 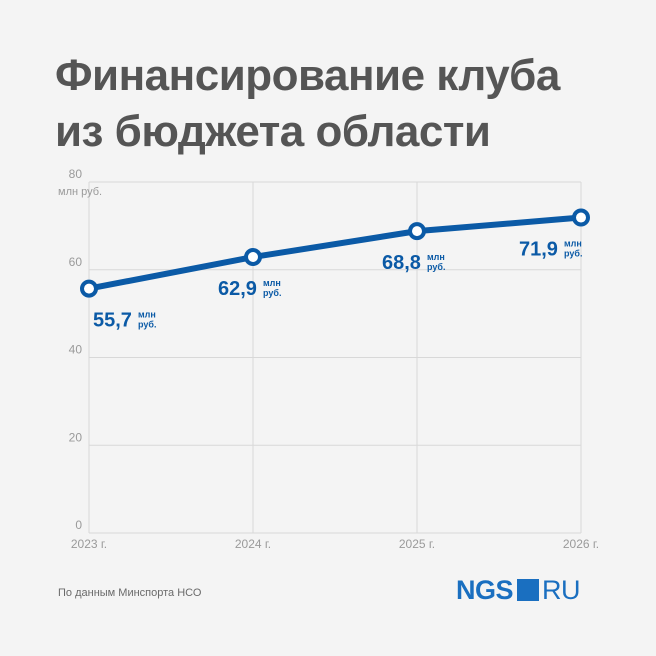 I want to click on data-label-value: 55,7, so click(x=112, y=321).